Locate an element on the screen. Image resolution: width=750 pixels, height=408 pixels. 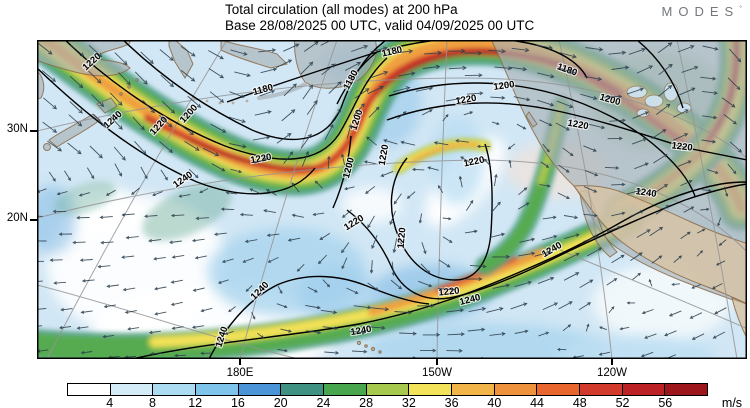
colorbar-tick-32: 32 is located at coordinates (408, 402).